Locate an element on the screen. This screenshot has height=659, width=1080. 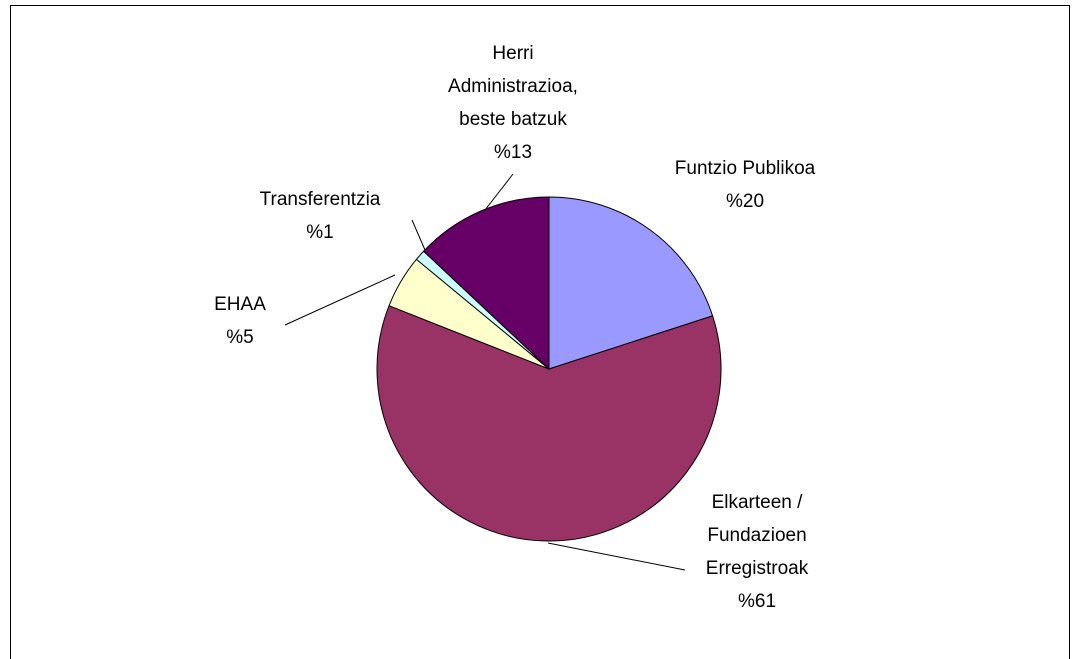
value-label: %1 is located at coordinates (320, 232).